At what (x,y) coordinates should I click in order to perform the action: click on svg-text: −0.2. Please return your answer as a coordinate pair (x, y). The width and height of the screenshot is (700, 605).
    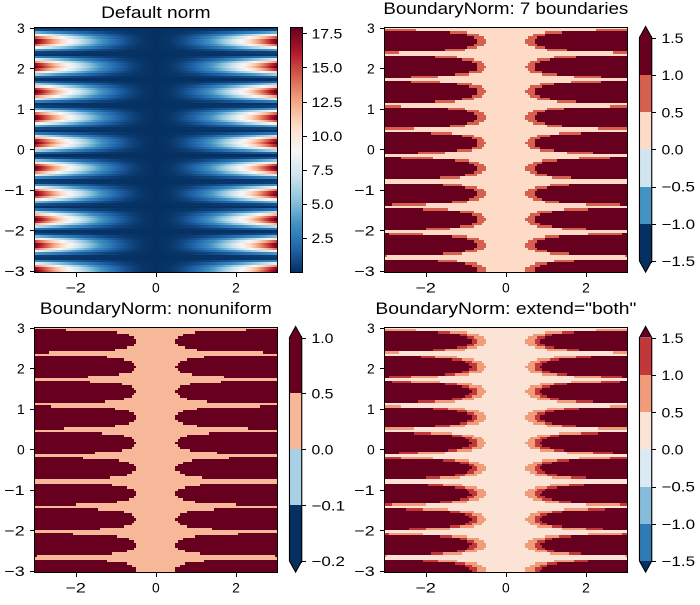
    Looking at the image, I should click on (328, 561).